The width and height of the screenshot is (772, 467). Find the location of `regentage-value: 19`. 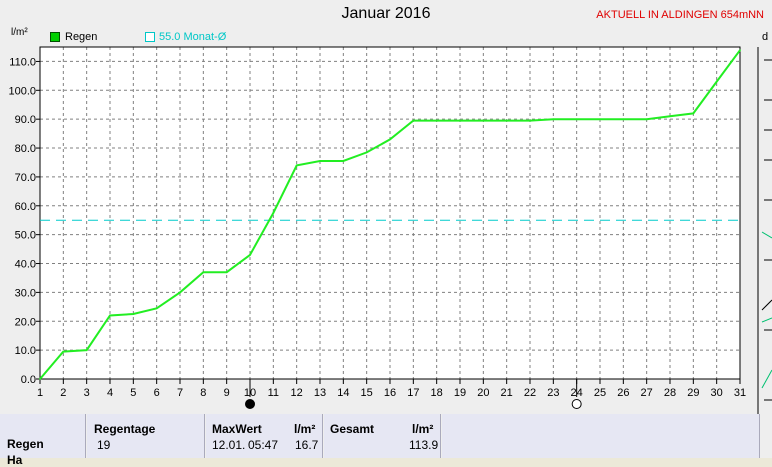

regentage-value: 19 is located at coordinates (104, 445).